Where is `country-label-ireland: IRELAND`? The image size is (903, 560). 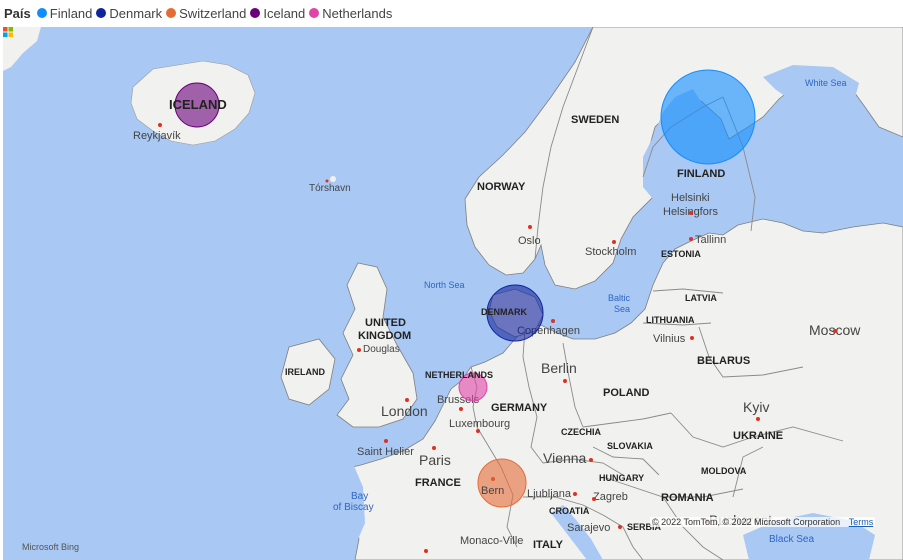
country-label-ireland: IRELAND is located at coordinates (305, 372).